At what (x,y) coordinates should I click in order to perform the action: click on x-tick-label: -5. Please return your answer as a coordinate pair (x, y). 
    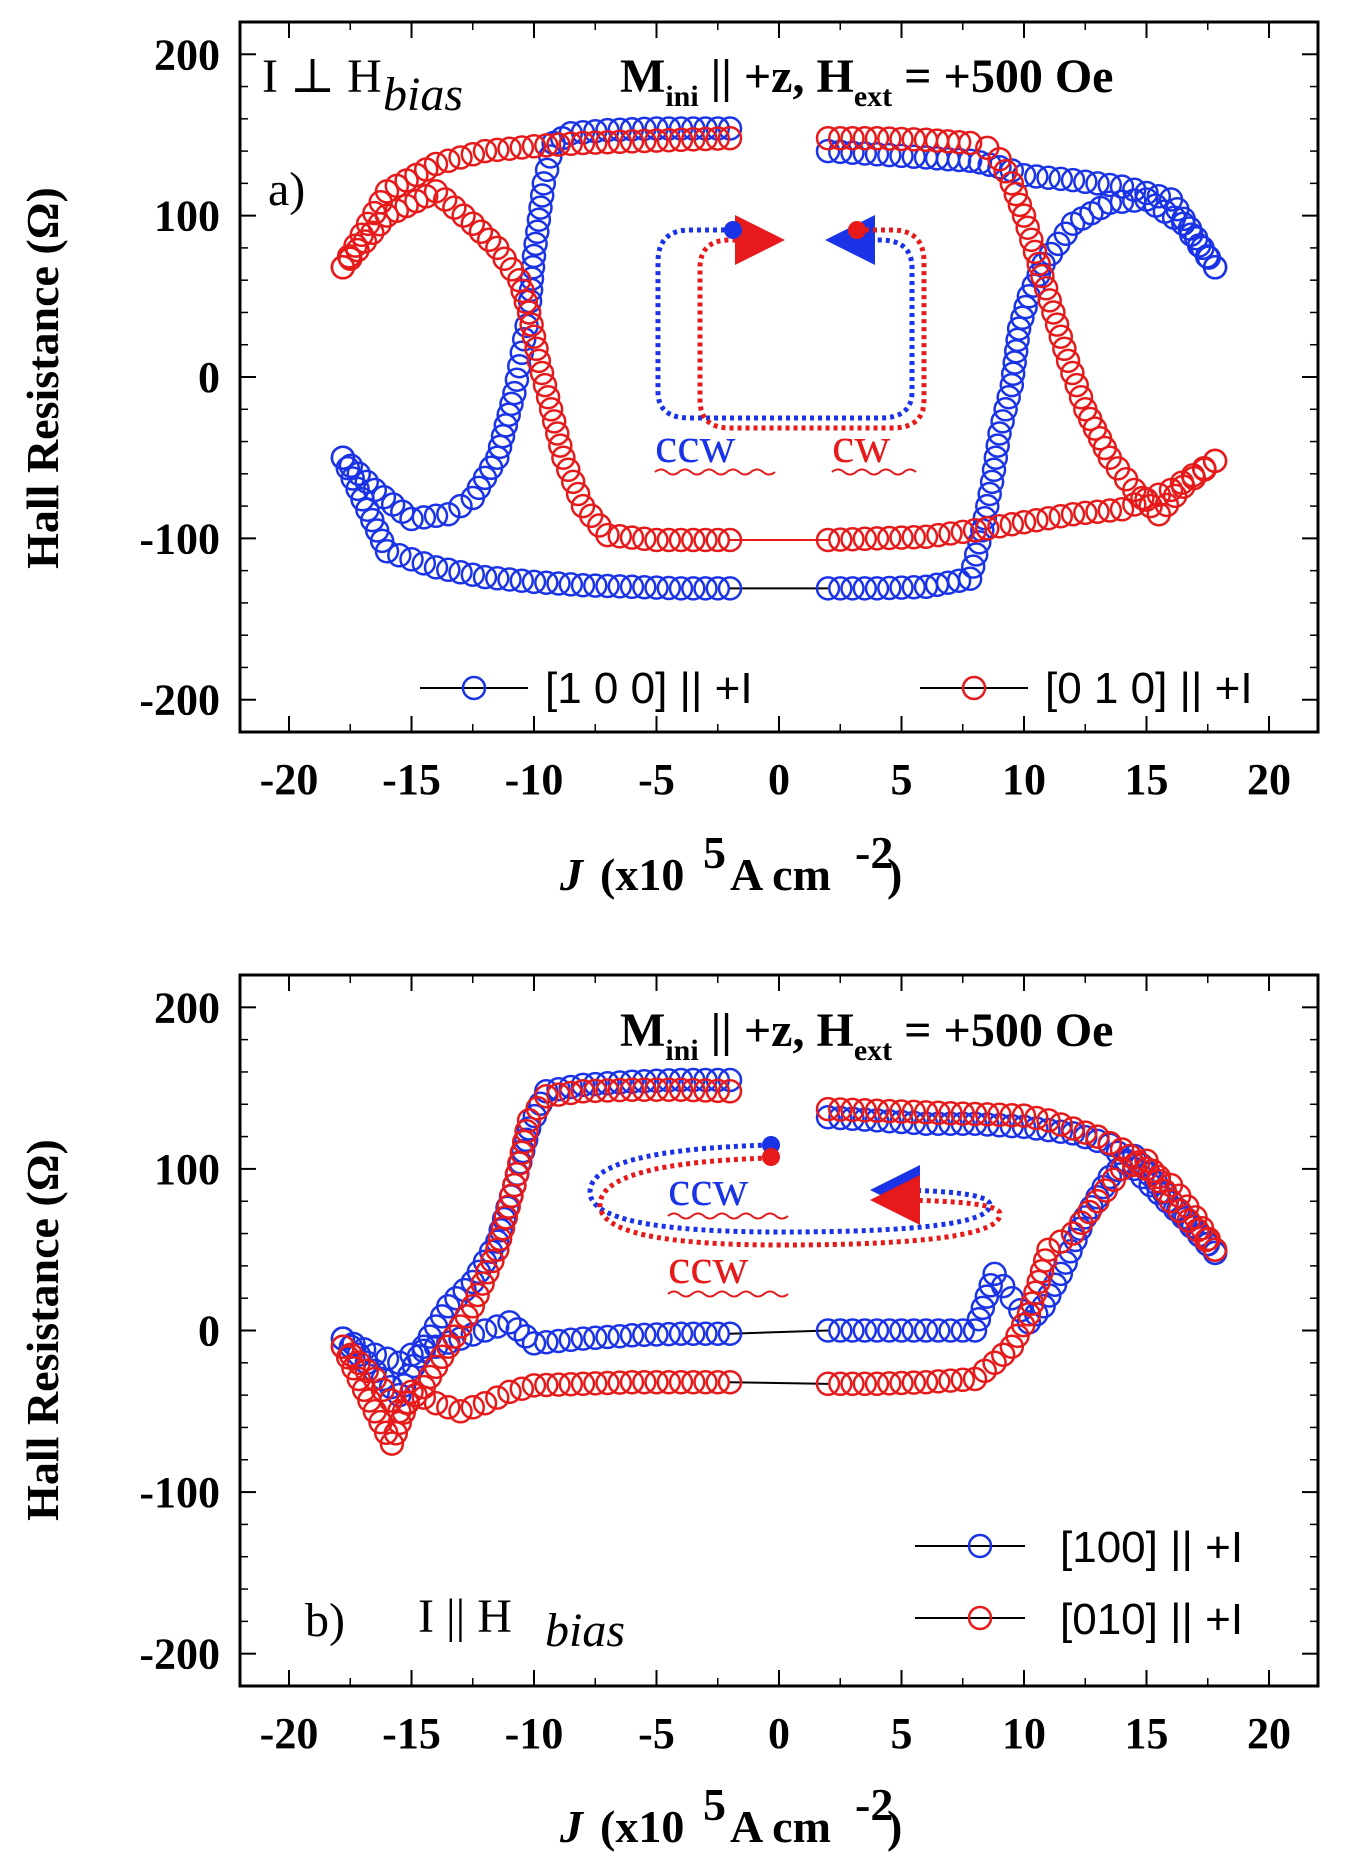
    Looking at the image, I should click on (656, 779).